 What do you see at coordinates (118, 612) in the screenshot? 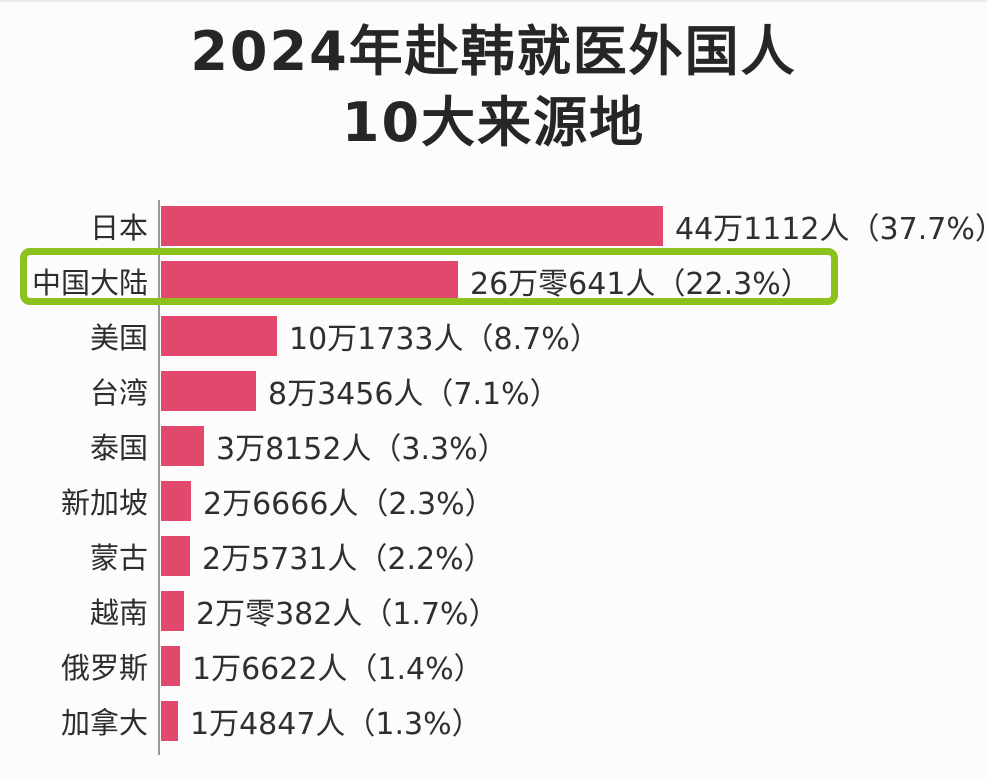
I see `category-label: 越南` at bounding box center [118, 612].